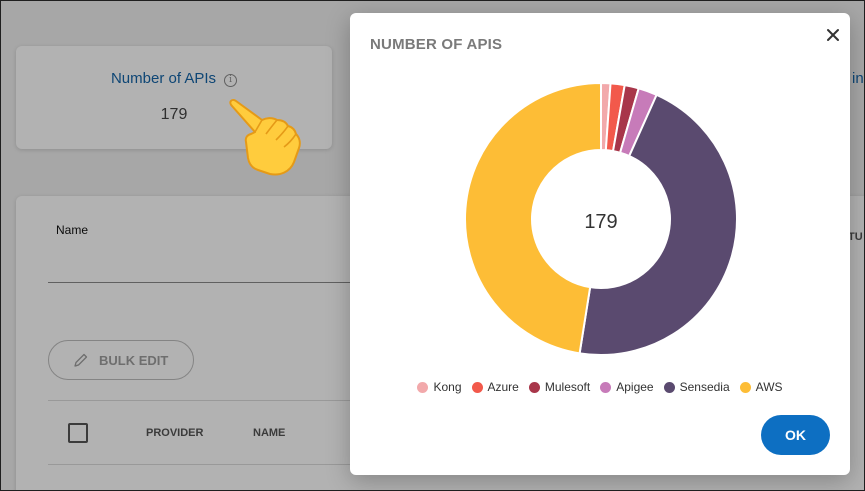 Image resolution: width=865 pixels, height=491 pixels. Describe the element at coordinates (269, 433) in the screenshot. I see `column-header-name: NAME` at that location.